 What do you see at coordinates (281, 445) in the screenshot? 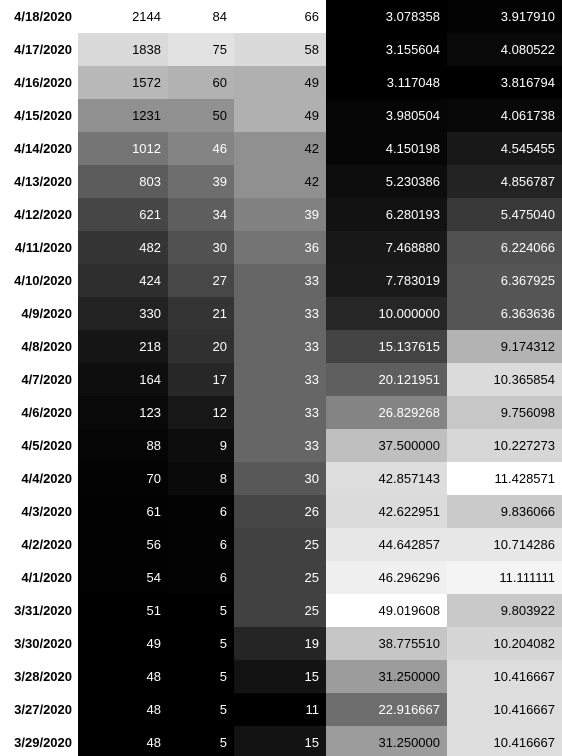
I see `table-row: 4/5/2020 88 9 33 37.500000 10.227273` at bounding box center [281, 445].